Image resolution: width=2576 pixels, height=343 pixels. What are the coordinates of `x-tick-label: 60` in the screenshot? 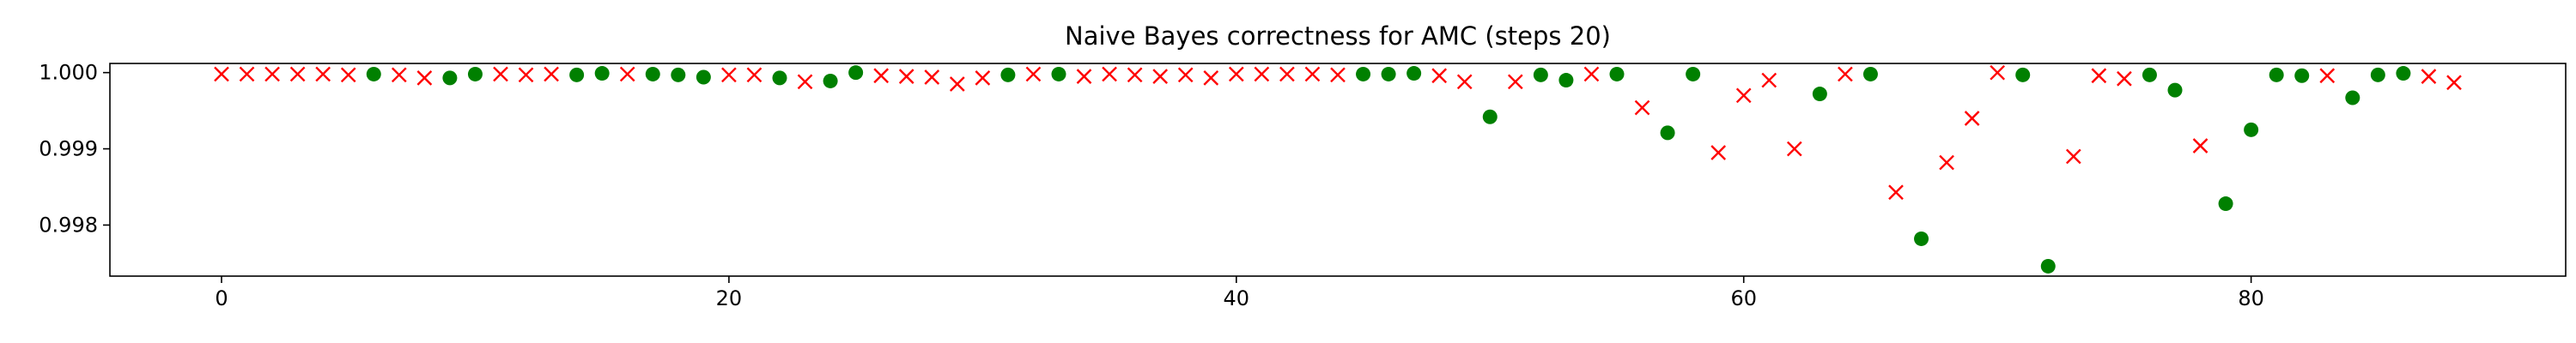 It's located at (1744, 298).